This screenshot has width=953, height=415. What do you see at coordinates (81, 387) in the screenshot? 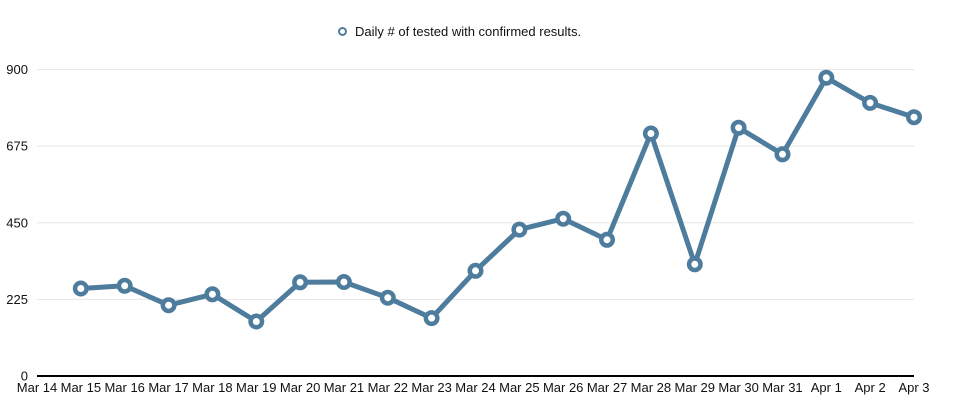
I see `x-tick-label: Mar 15` at bounding box center [81, 387].